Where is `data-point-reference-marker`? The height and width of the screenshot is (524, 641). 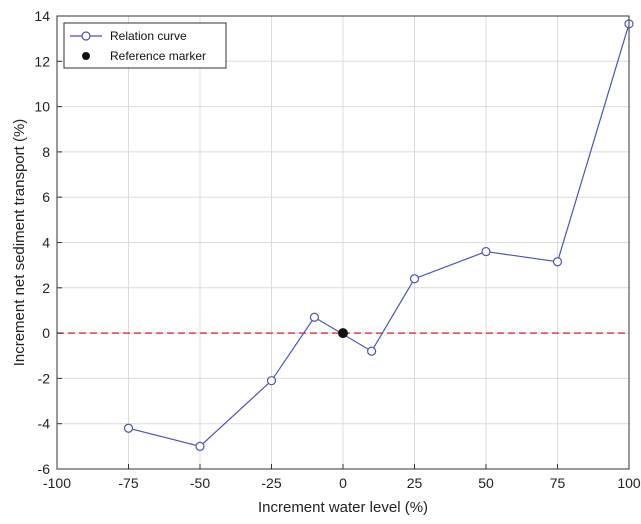 data-point-reference-marker is located at coordinates (343, 333).